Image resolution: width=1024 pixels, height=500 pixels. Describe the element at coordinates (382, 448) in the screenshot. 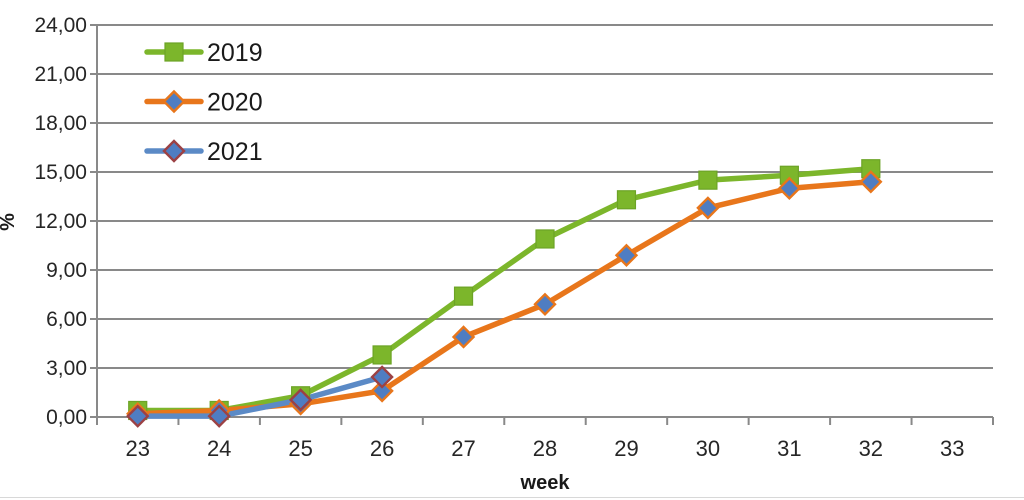

I see `x-tick-label: 26` at that location.